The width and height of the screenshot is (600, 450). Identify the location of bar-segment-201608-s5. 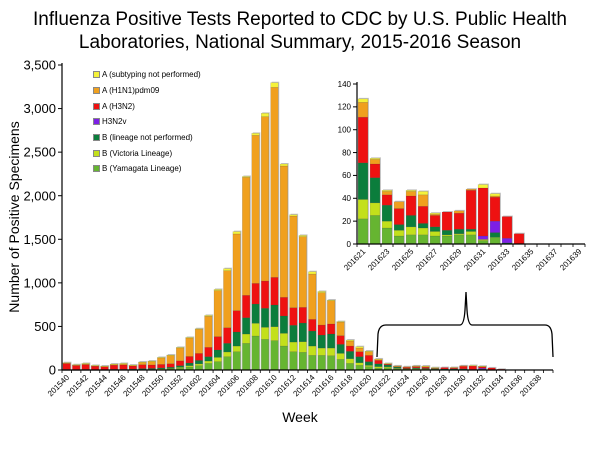
(255, 209).